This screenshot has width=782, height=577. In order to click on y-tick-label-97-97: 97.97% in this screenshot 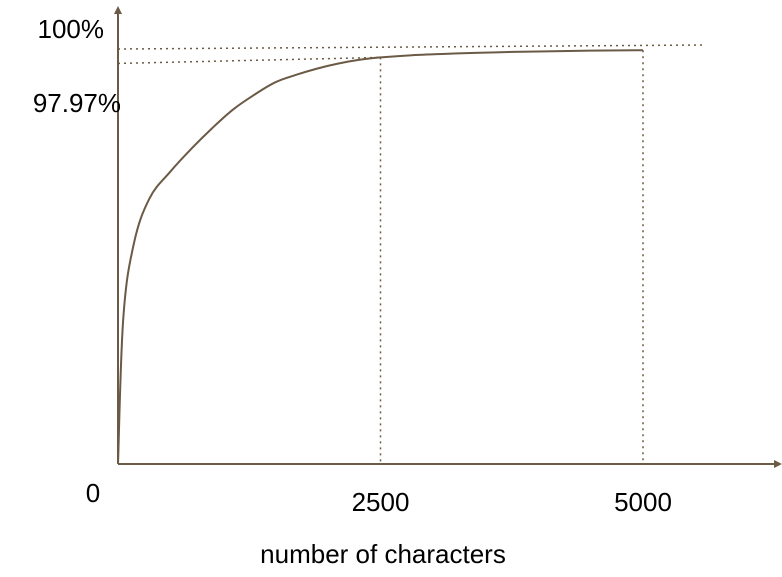, I will do `click(77, 103)`.